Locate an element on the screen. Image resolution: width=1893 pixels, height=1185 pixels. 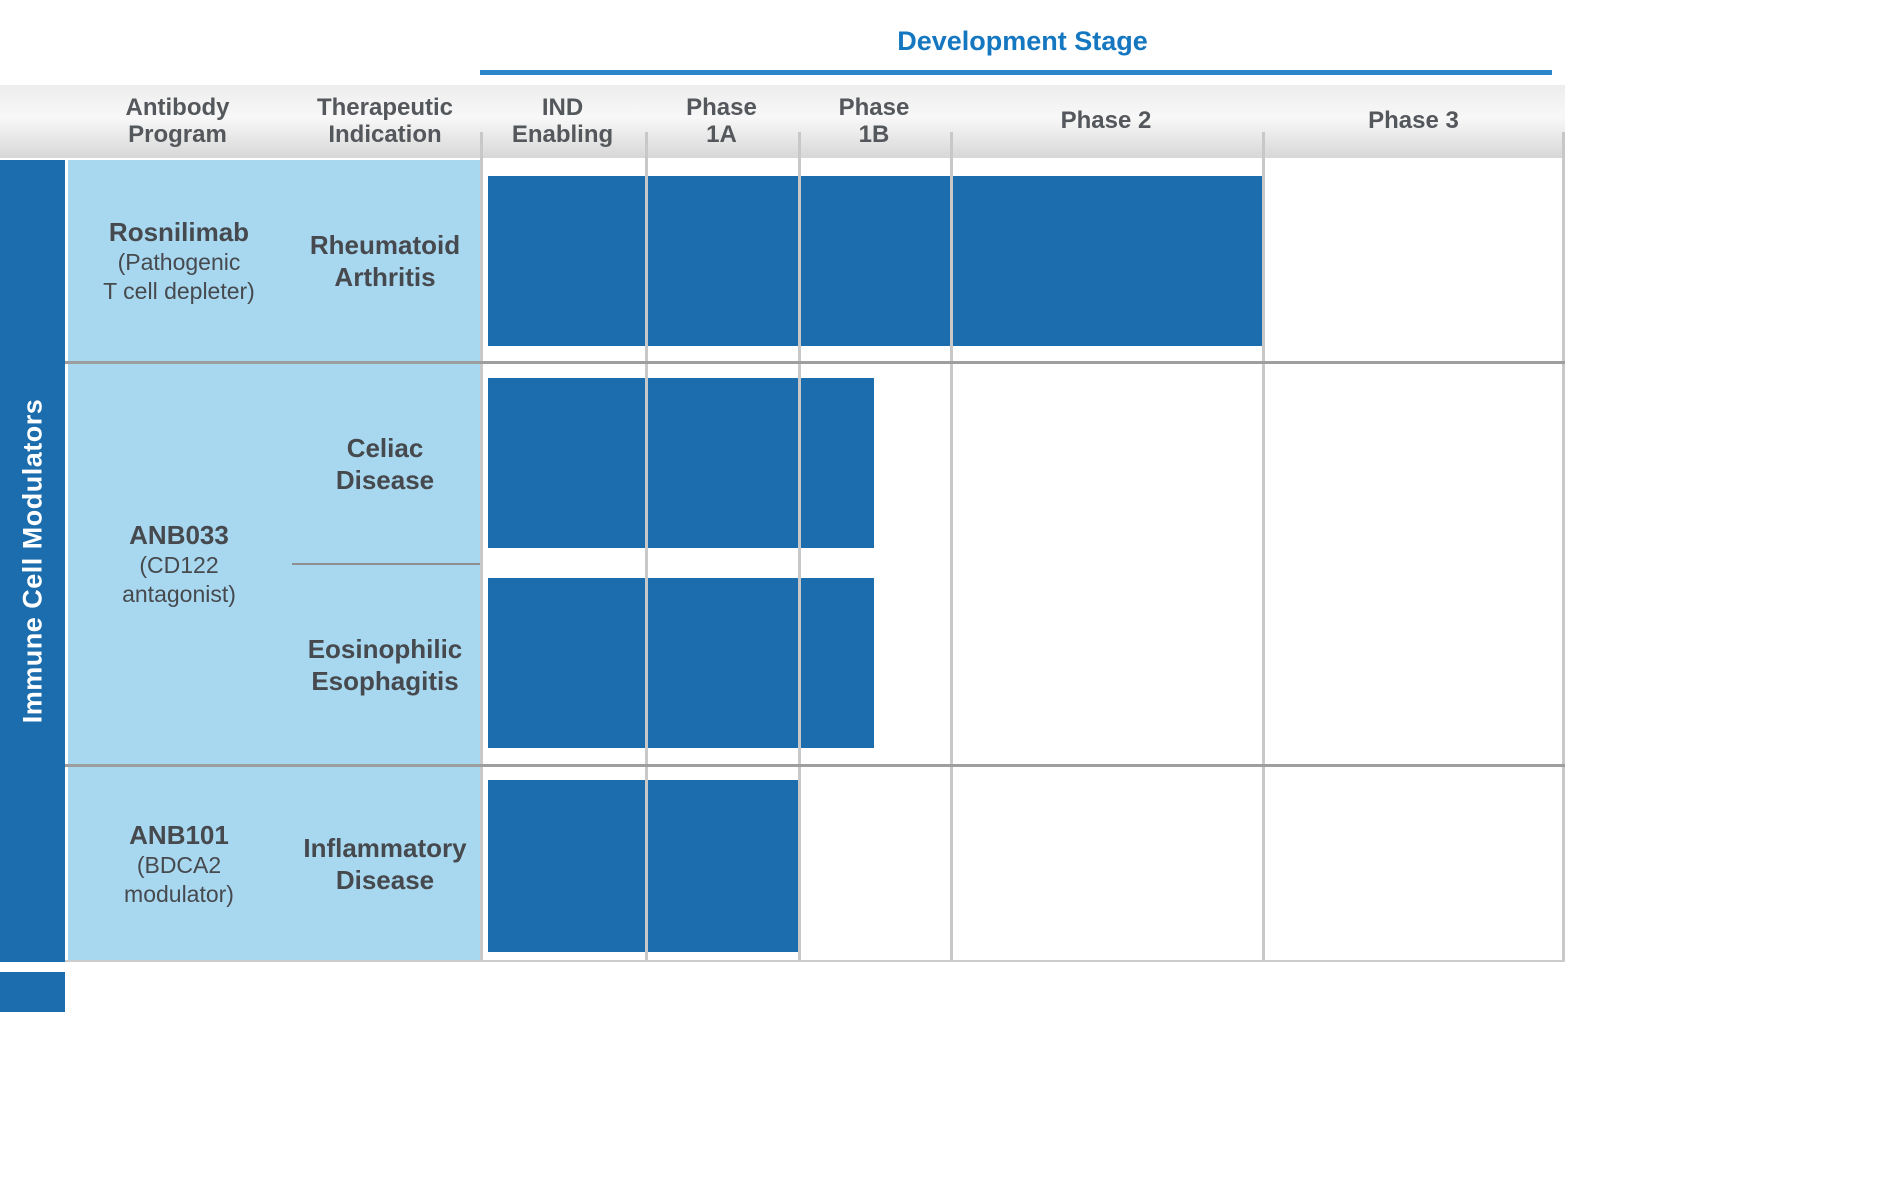
indication-label: Inflammatory Disease is located at coordinates (385, 864).